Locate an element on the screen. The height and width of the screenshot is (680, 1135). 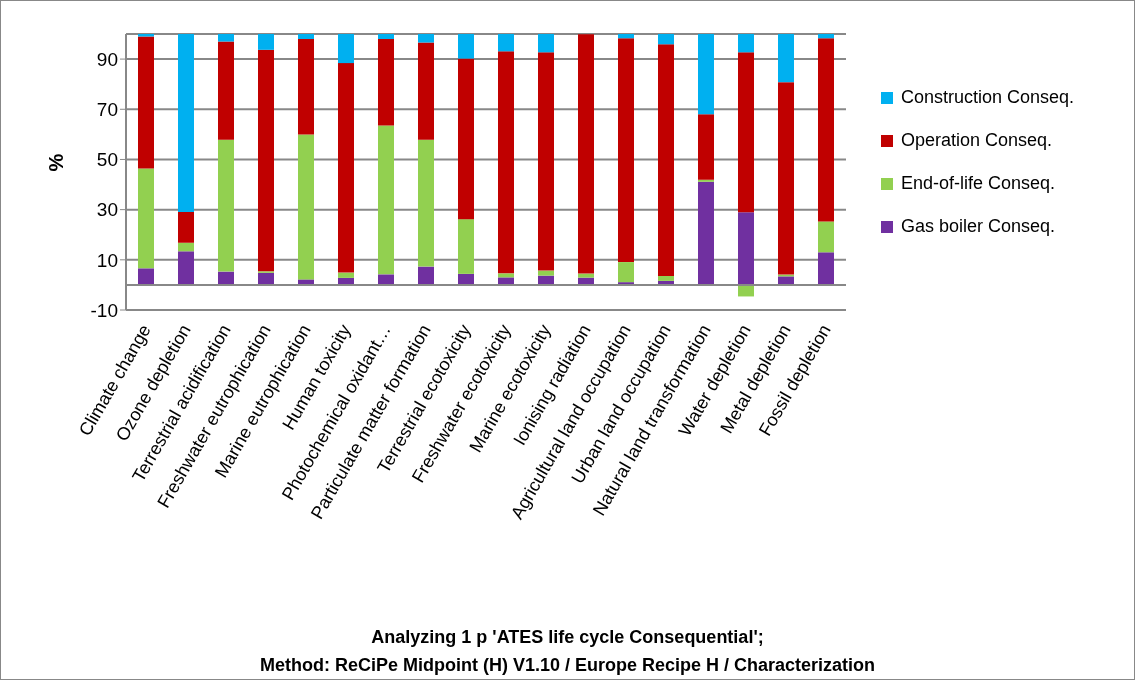
legend-label: End-of-life Conseq. is located at coordinates (978, 183).